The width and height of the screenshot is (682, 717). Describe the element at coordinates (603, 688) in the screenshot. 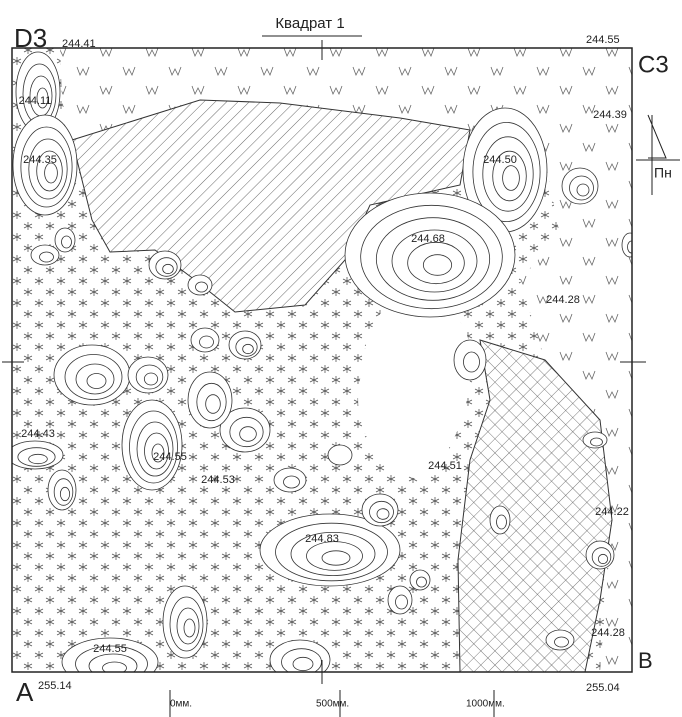

I see `corner-elevation: 255.04` at that location.